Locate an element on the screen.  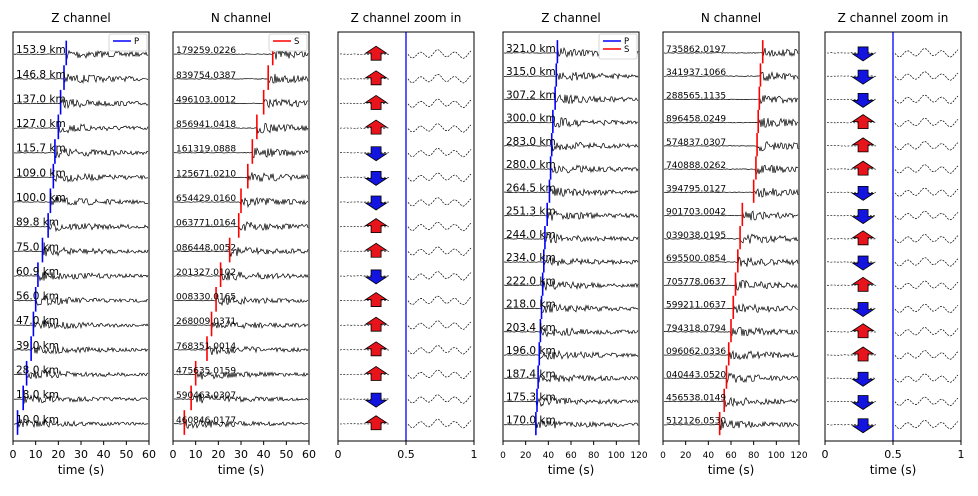
trace-label: 321.0 km is located at coordinates (531, 49).